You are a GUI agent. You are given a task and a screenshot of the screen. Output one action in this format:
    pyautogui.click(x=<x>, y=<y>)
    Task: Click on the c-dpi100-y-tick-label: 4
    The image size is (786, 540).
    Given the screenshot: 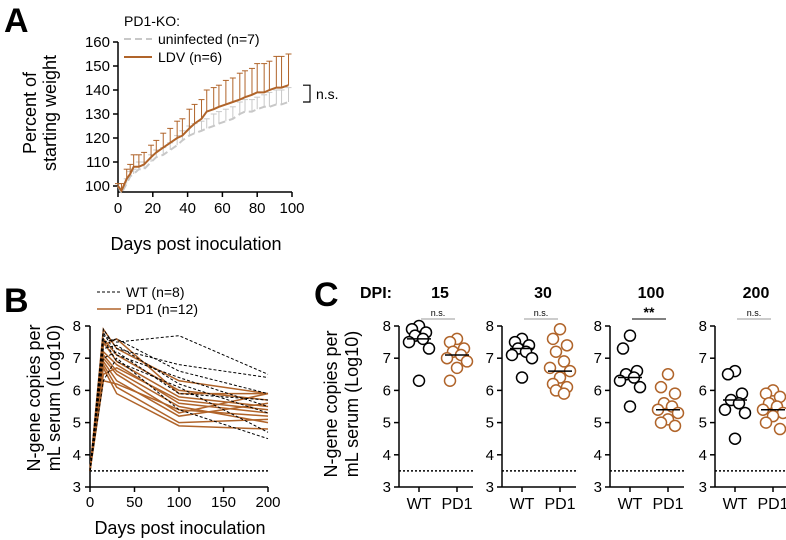 What is the action you would take?
    pyautogui.click(x=598, y=455)
    